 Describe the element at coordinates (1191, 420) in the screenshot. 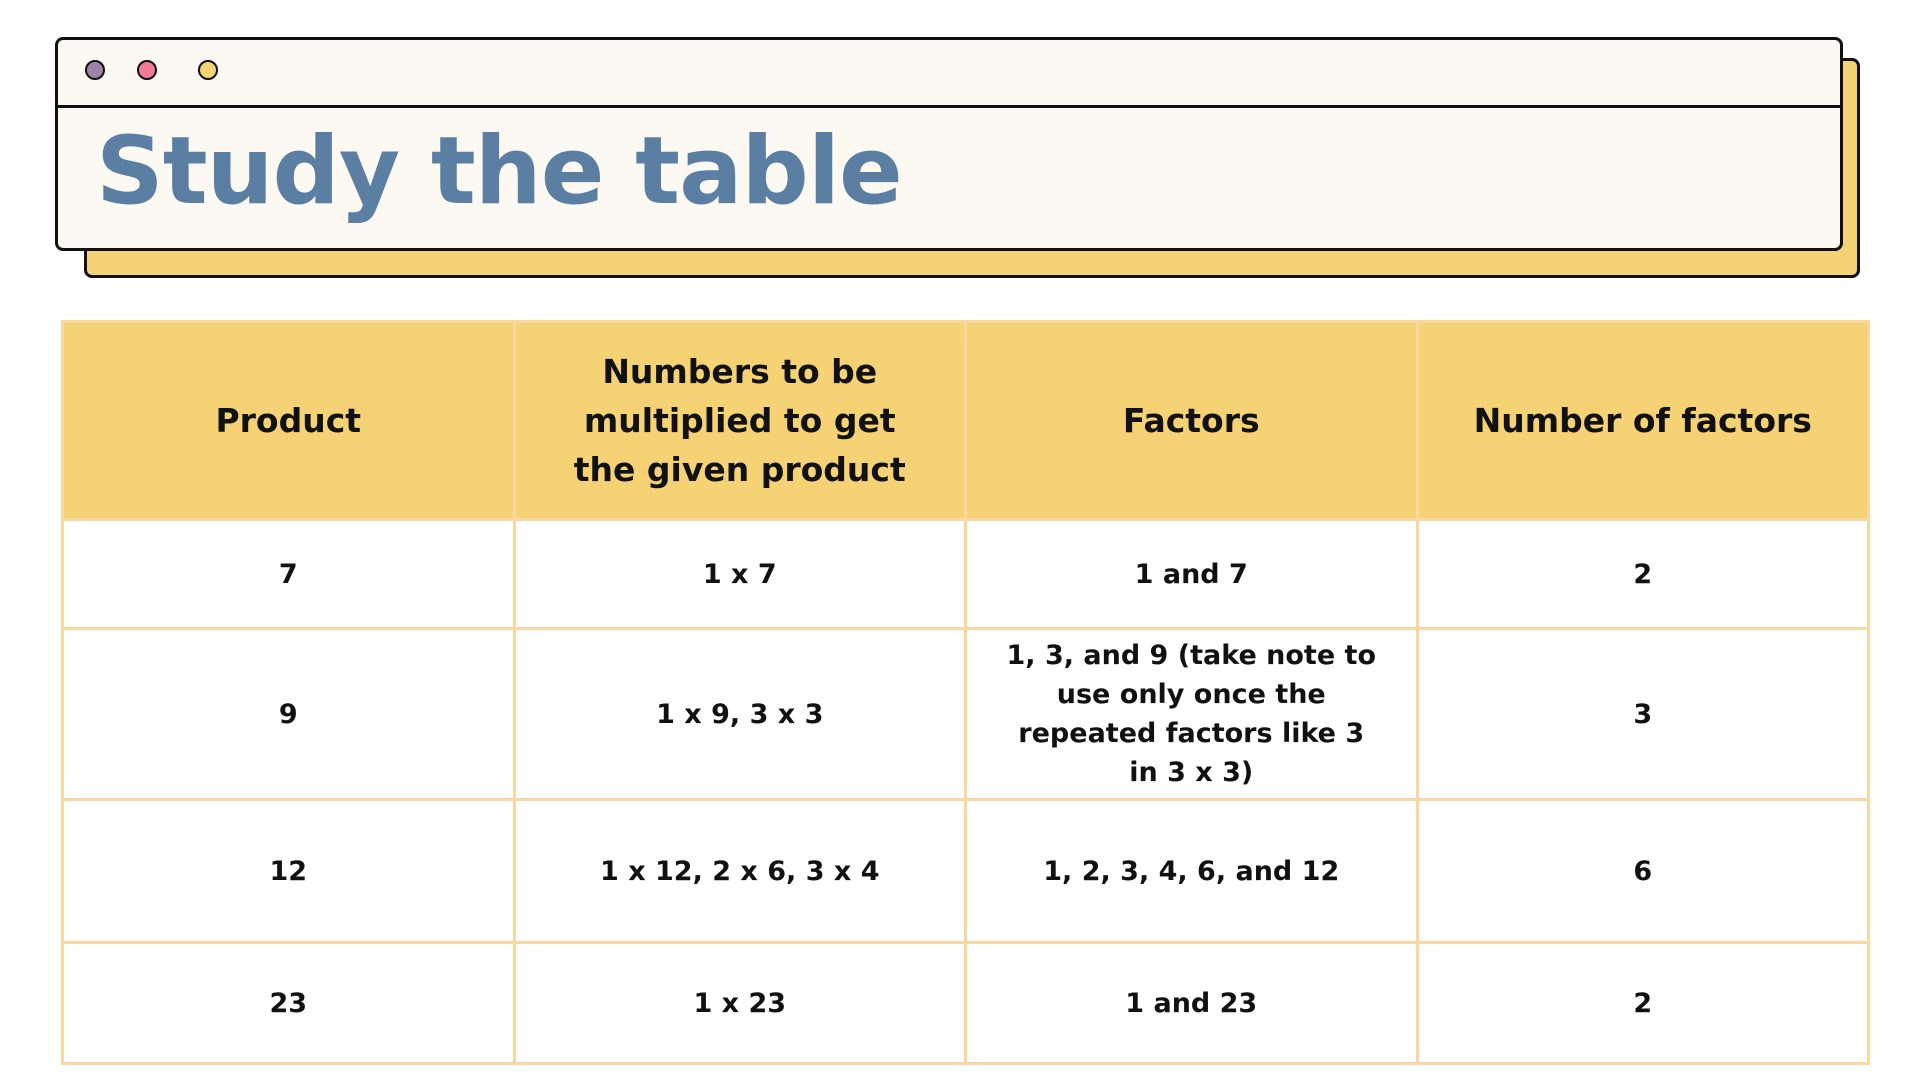

I see `header-factors: Factors` at that location.